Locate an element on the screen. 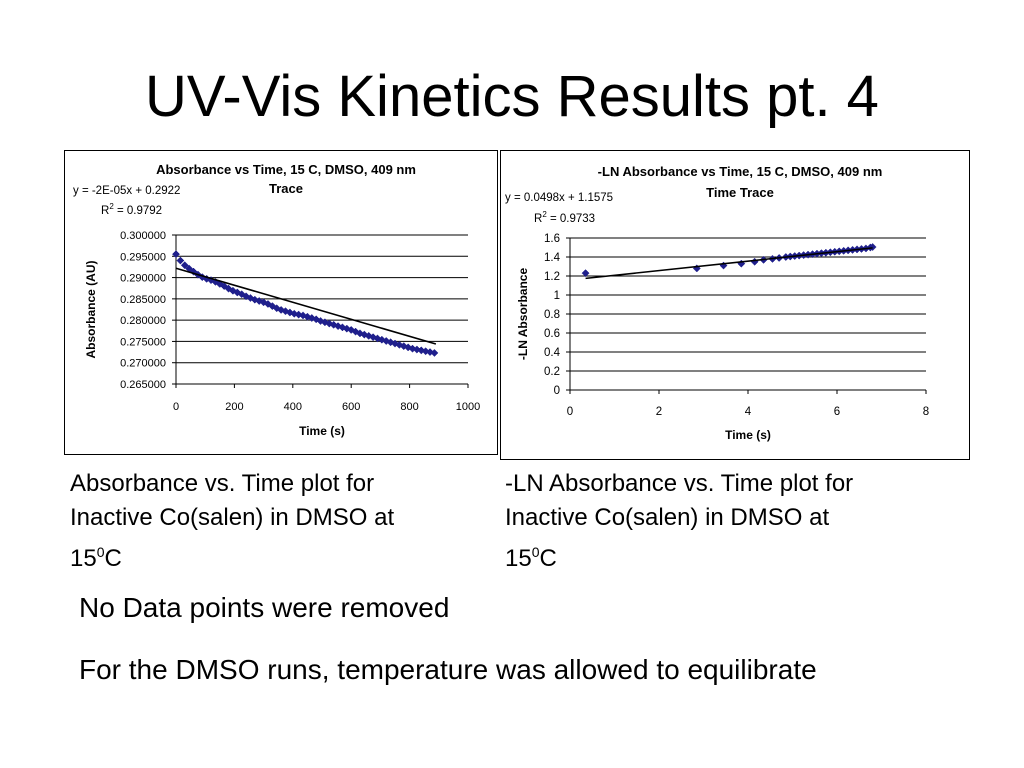 Image resolution: width=1024 pixels, height=768 pixels. y-tick-label: 0.265000 is located at coordinates (143, 385).